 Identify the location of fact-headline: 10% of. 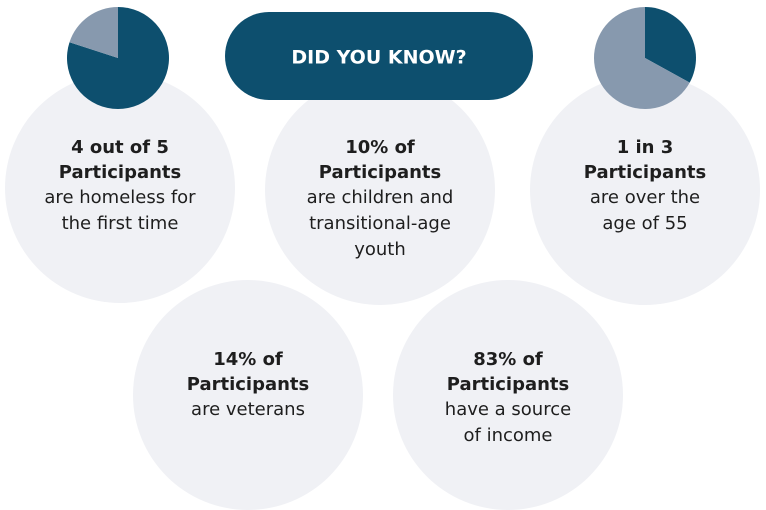
(380, 147).